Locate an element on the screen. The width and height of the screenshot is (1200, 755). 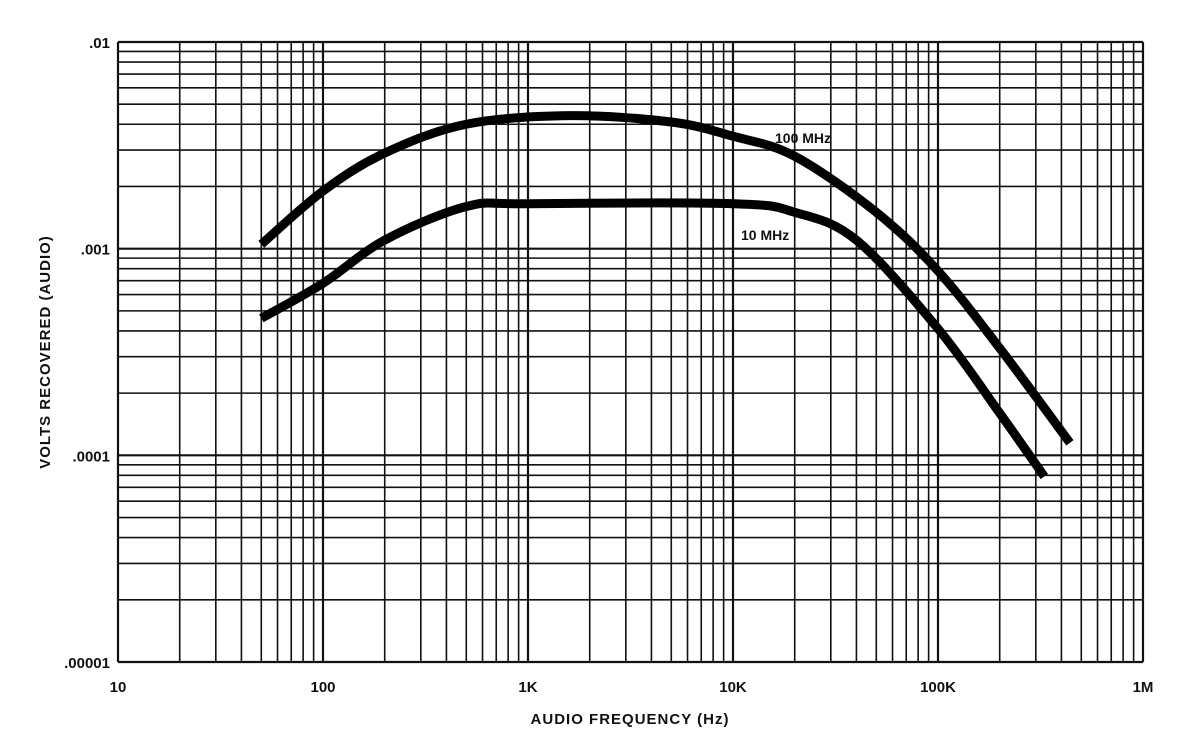
x-tick-label: 100 is located at coordinates (322, 687).